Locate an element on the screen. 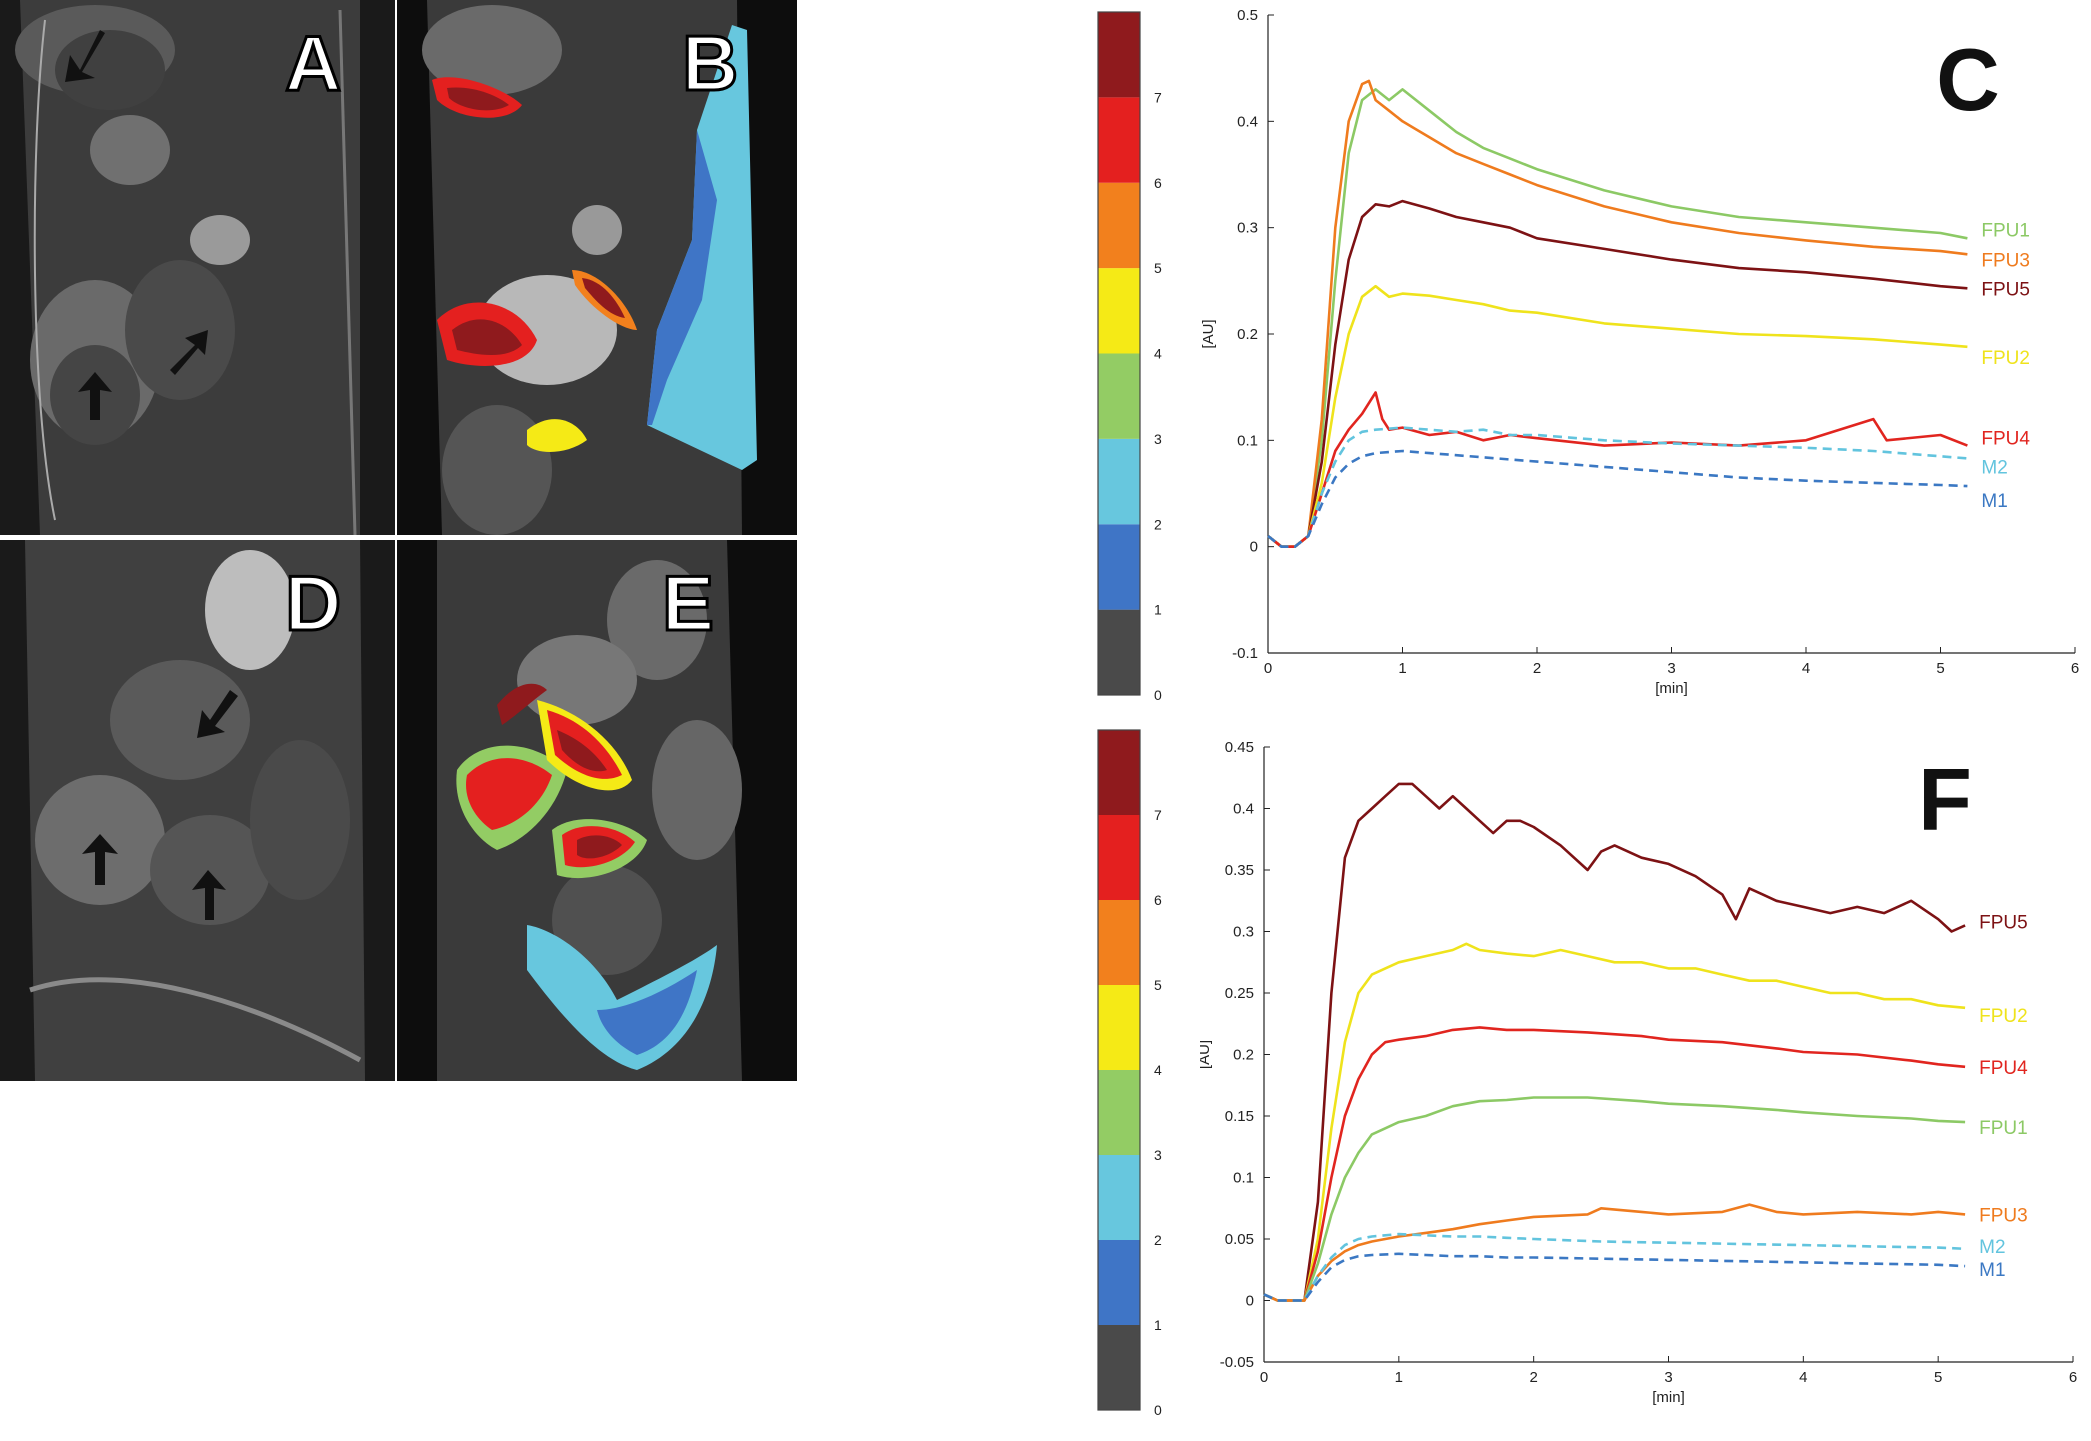 Image resolution: width=2091 pixels, height=1441 pixels. panel-label-d: D is located at coordinates (313, 603).